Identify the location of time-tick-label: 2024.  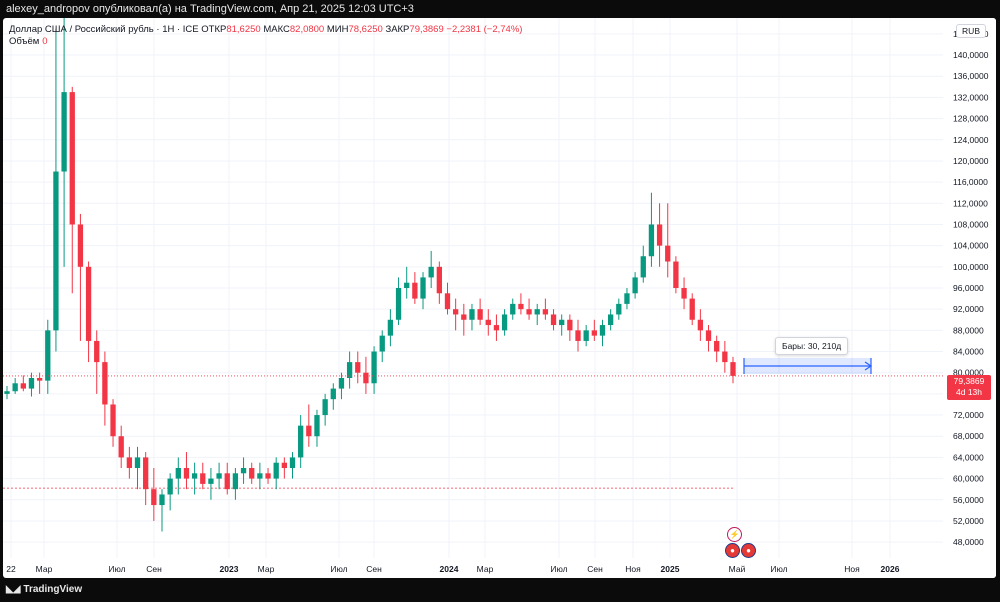
(449, 569).